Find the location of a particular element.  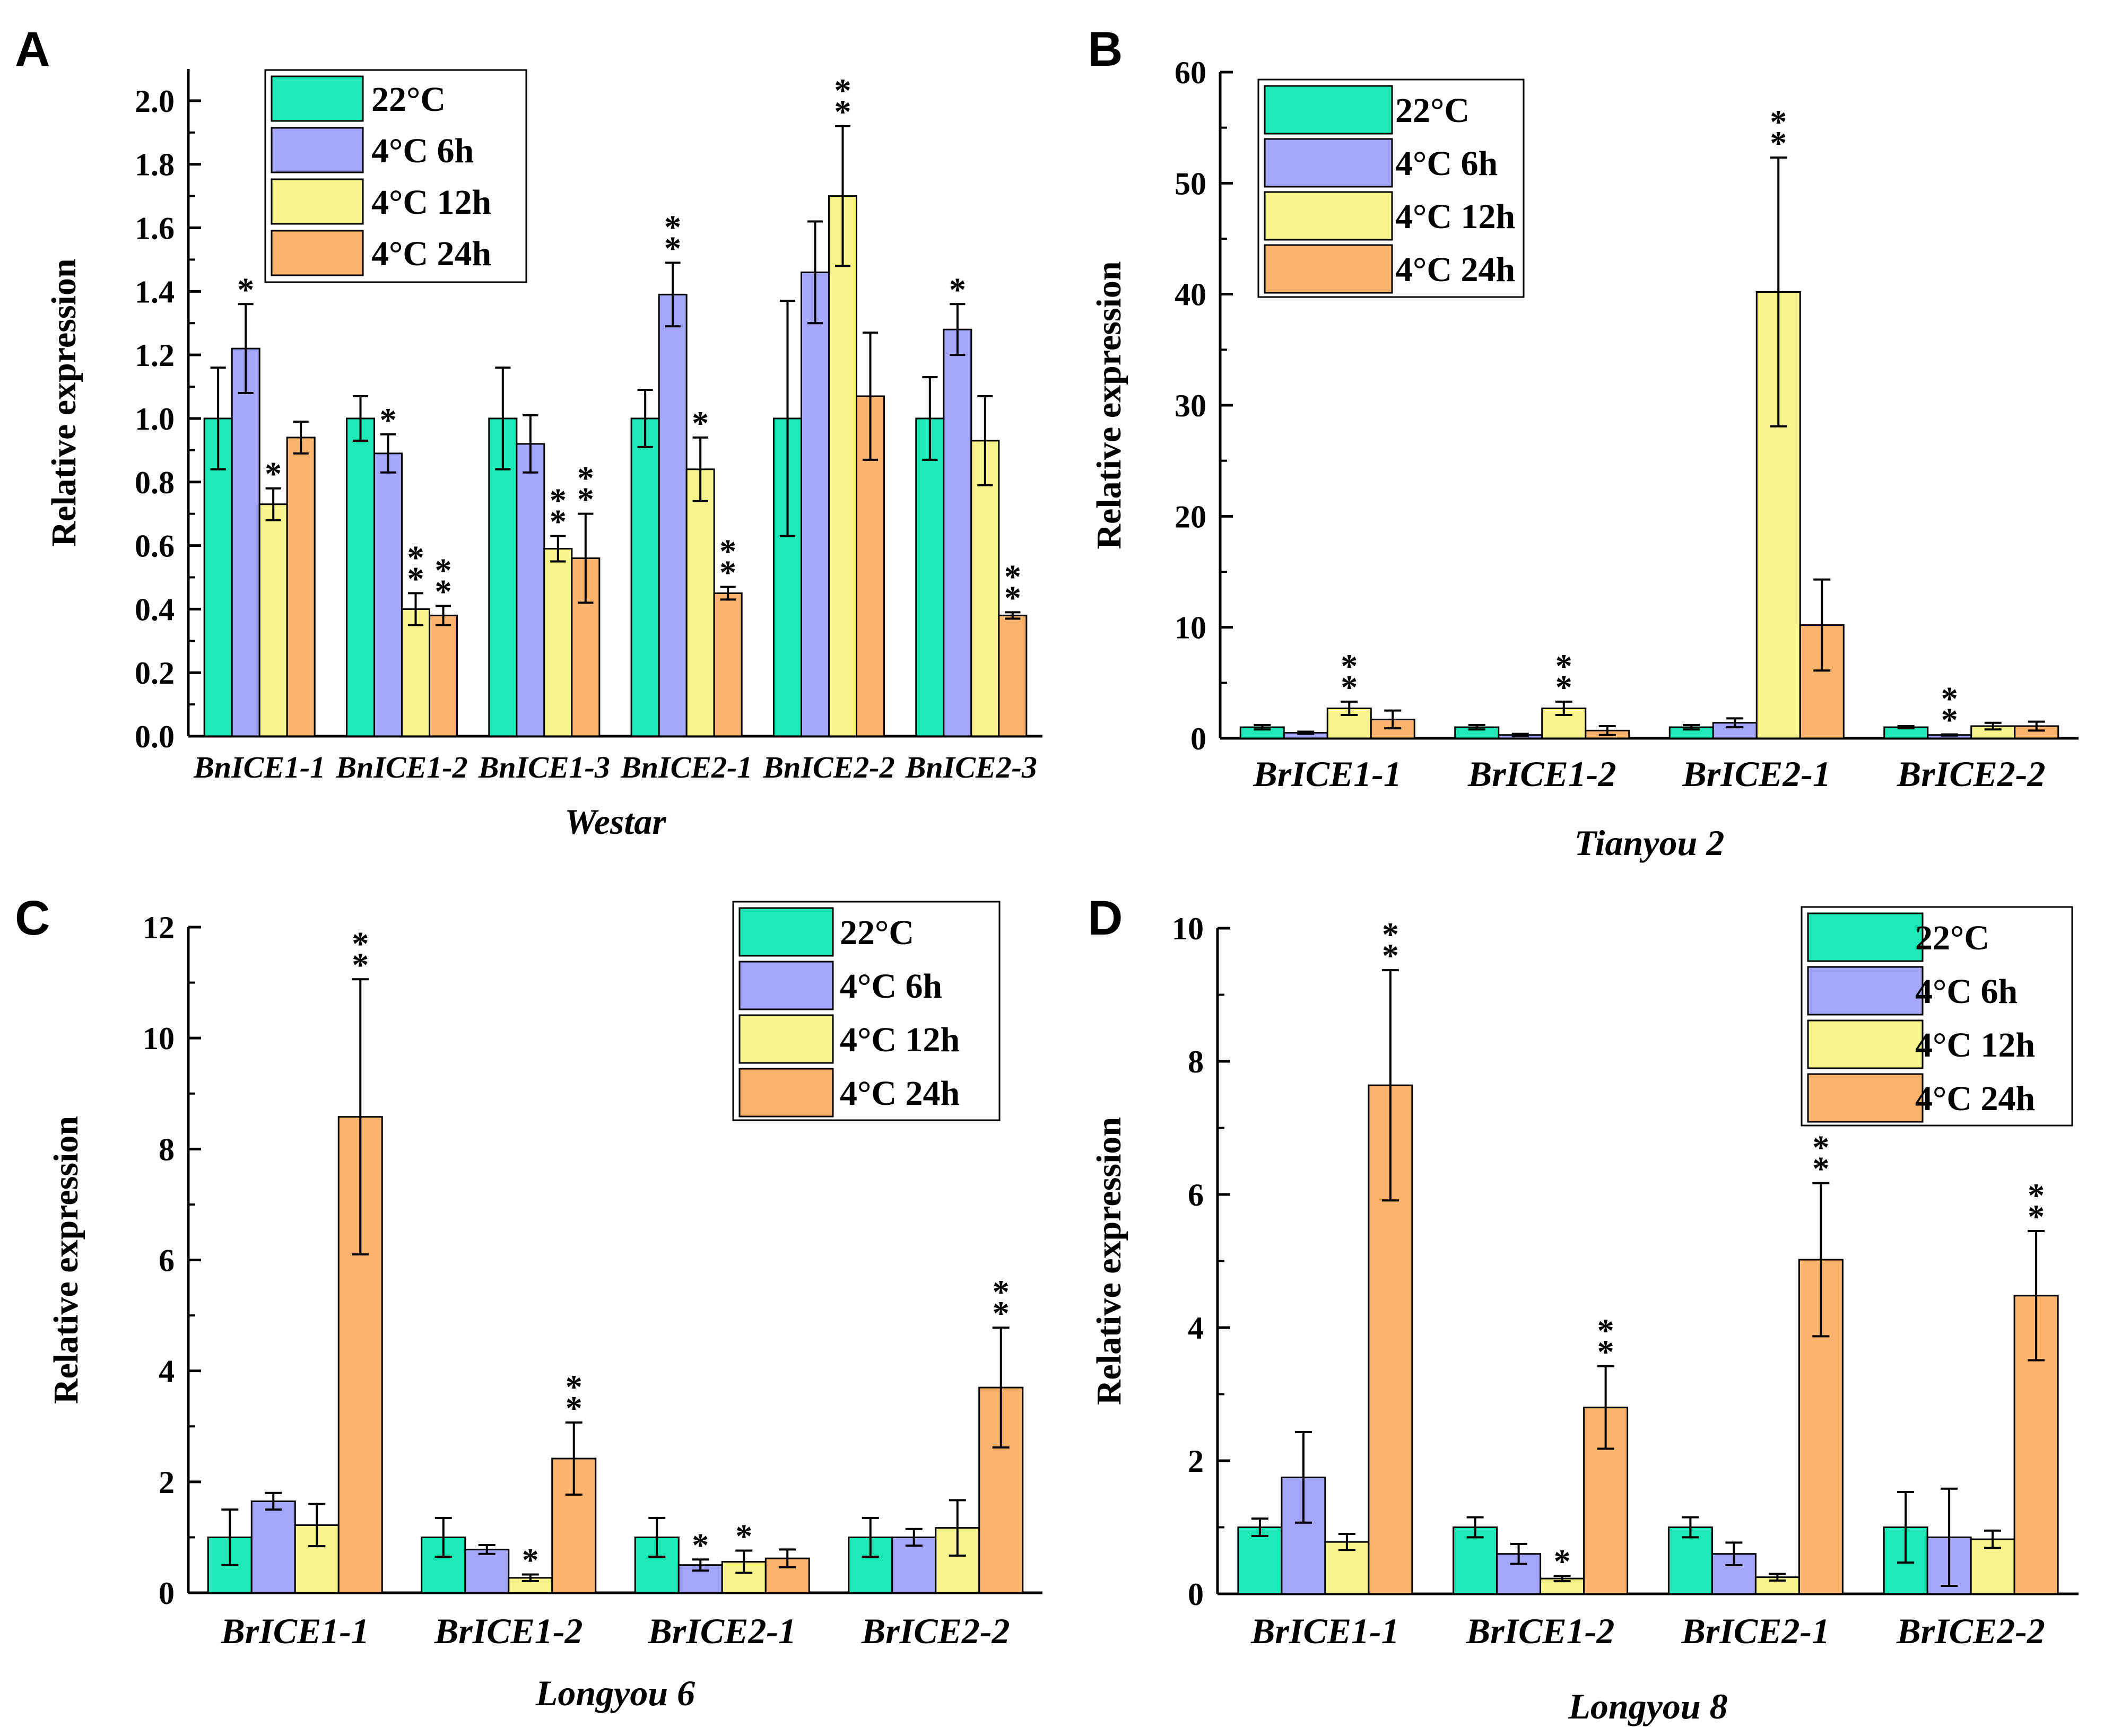

category-label: BnICE2-2 is located at coordinates (828, 767).